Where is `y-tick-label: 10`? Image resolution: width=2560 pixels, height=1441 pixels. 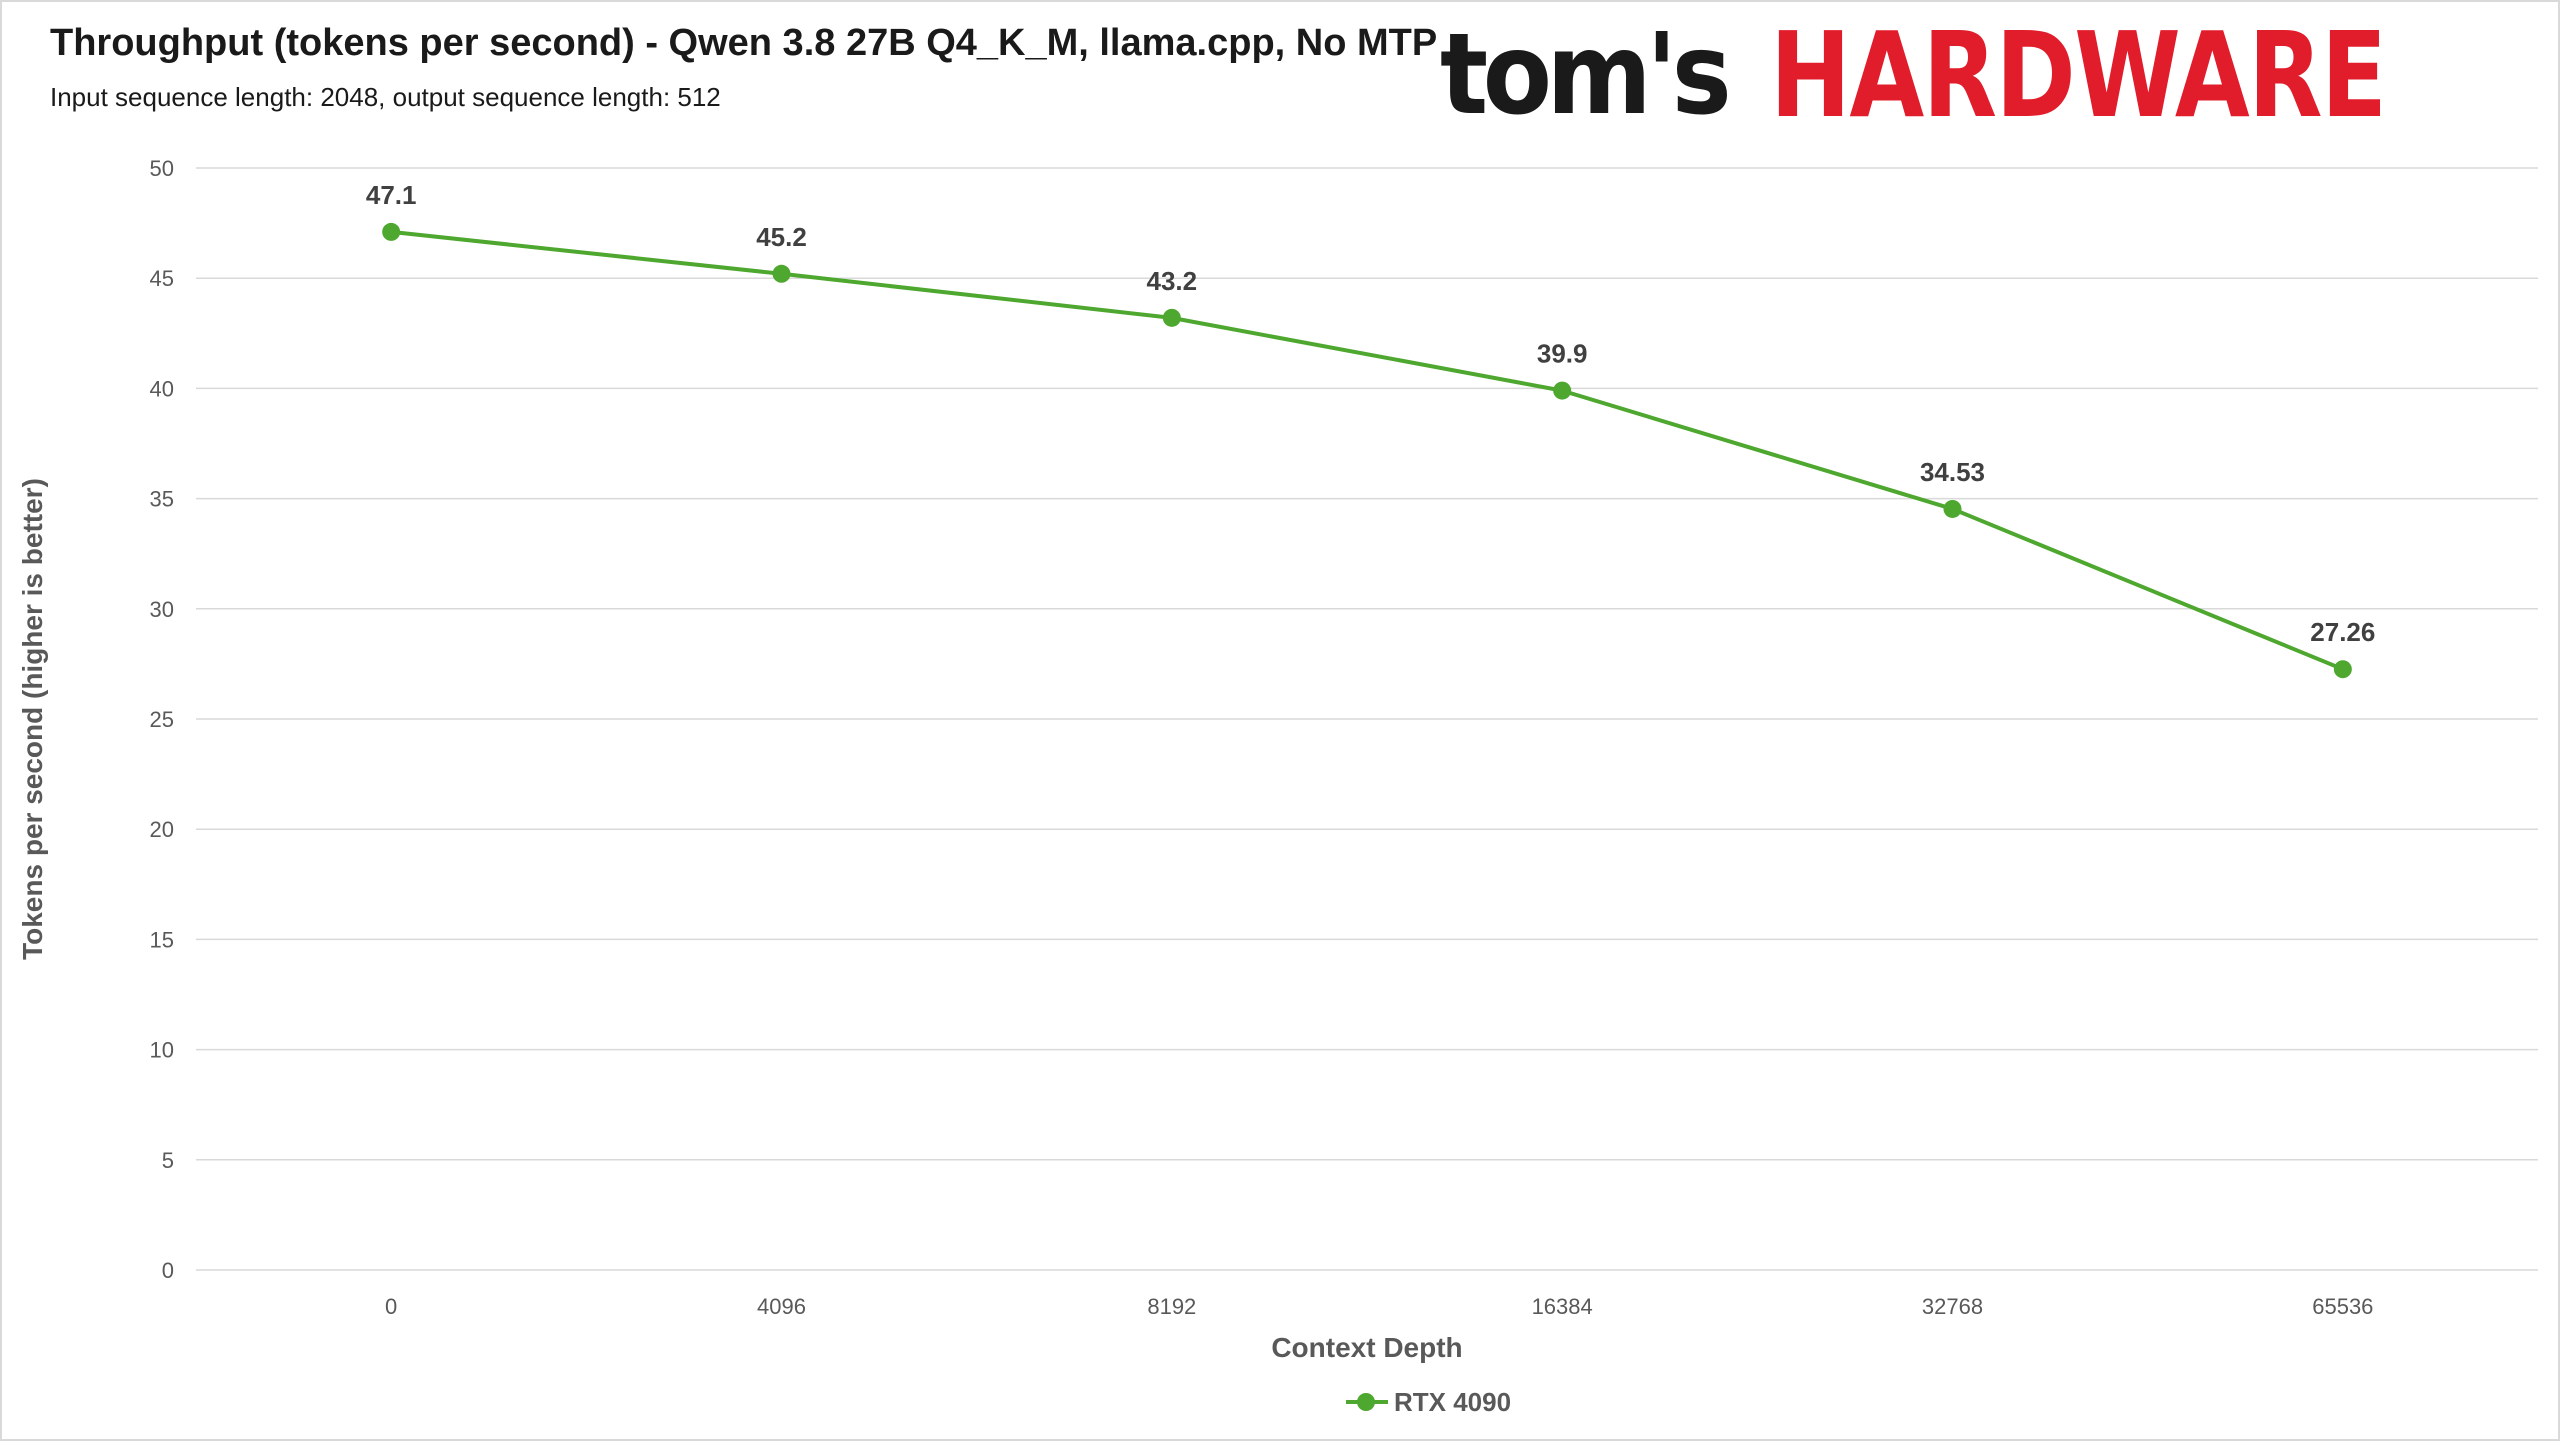 y-tick-label: 10 is located at coordinates (162, 1050).